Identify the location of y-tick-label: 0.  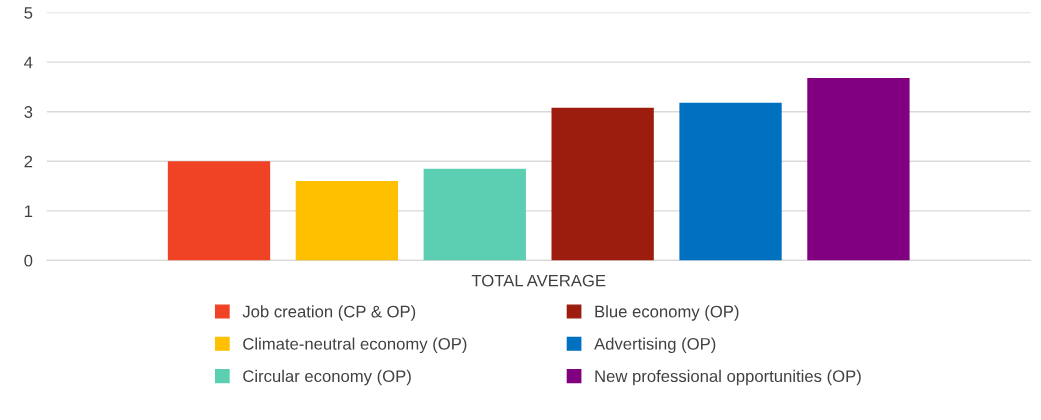
(28, 260).